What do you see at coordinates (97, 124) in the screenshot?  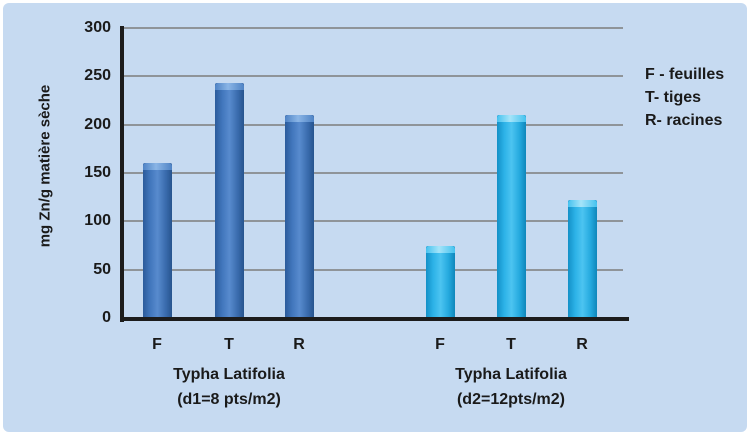 I see `y-tick-label-200: 200` at bounding box center [97, 124].